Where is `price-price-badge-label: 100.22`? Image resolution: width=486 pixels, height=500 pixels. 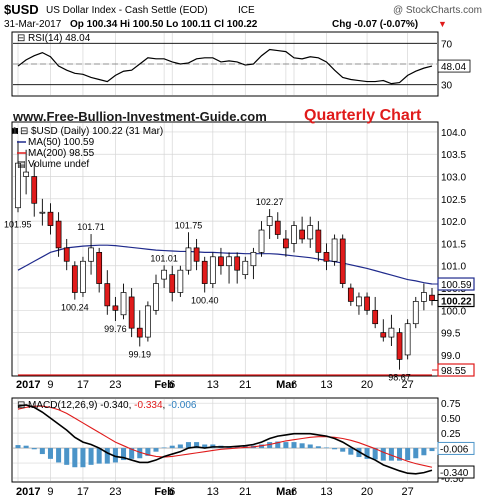 price-price-badge-label: 100.22 is located at coordinates (456, 302).